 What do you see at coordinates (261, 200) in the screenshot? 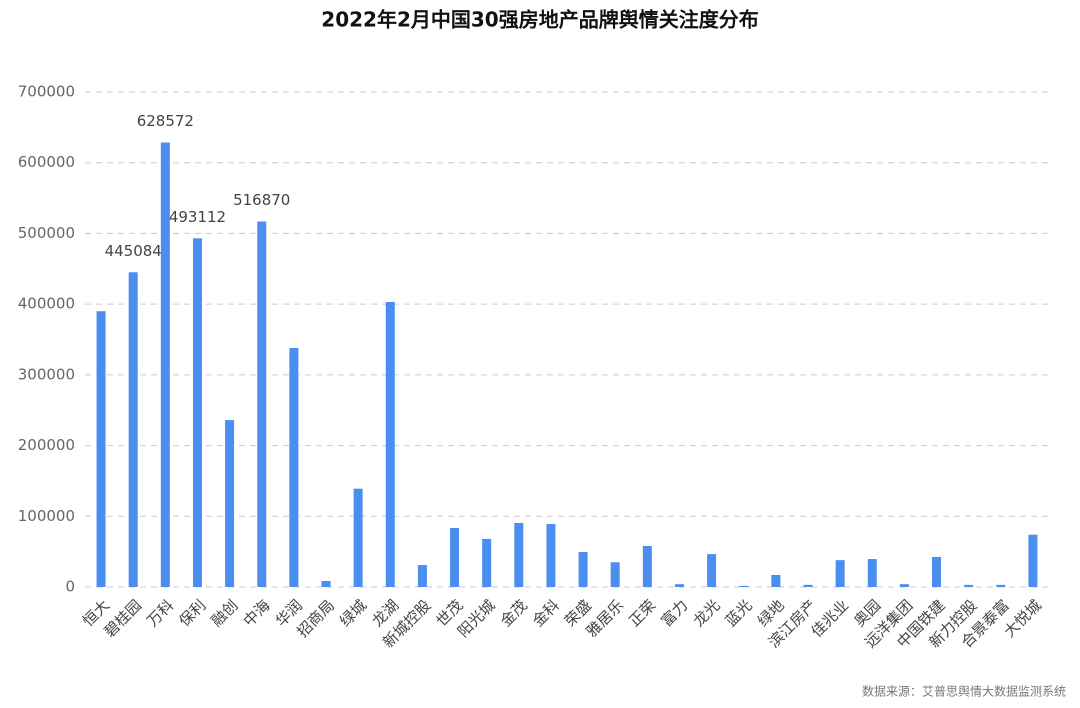
I see `value-label: 516870` at bounding box center [261, 200].